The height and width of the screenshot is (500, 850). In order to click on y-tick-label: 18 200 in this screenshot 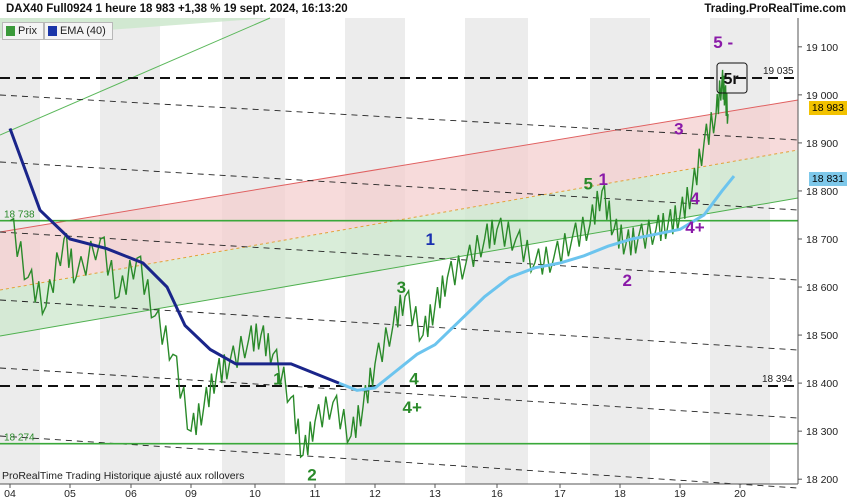, I will do `click(822, 480)`.